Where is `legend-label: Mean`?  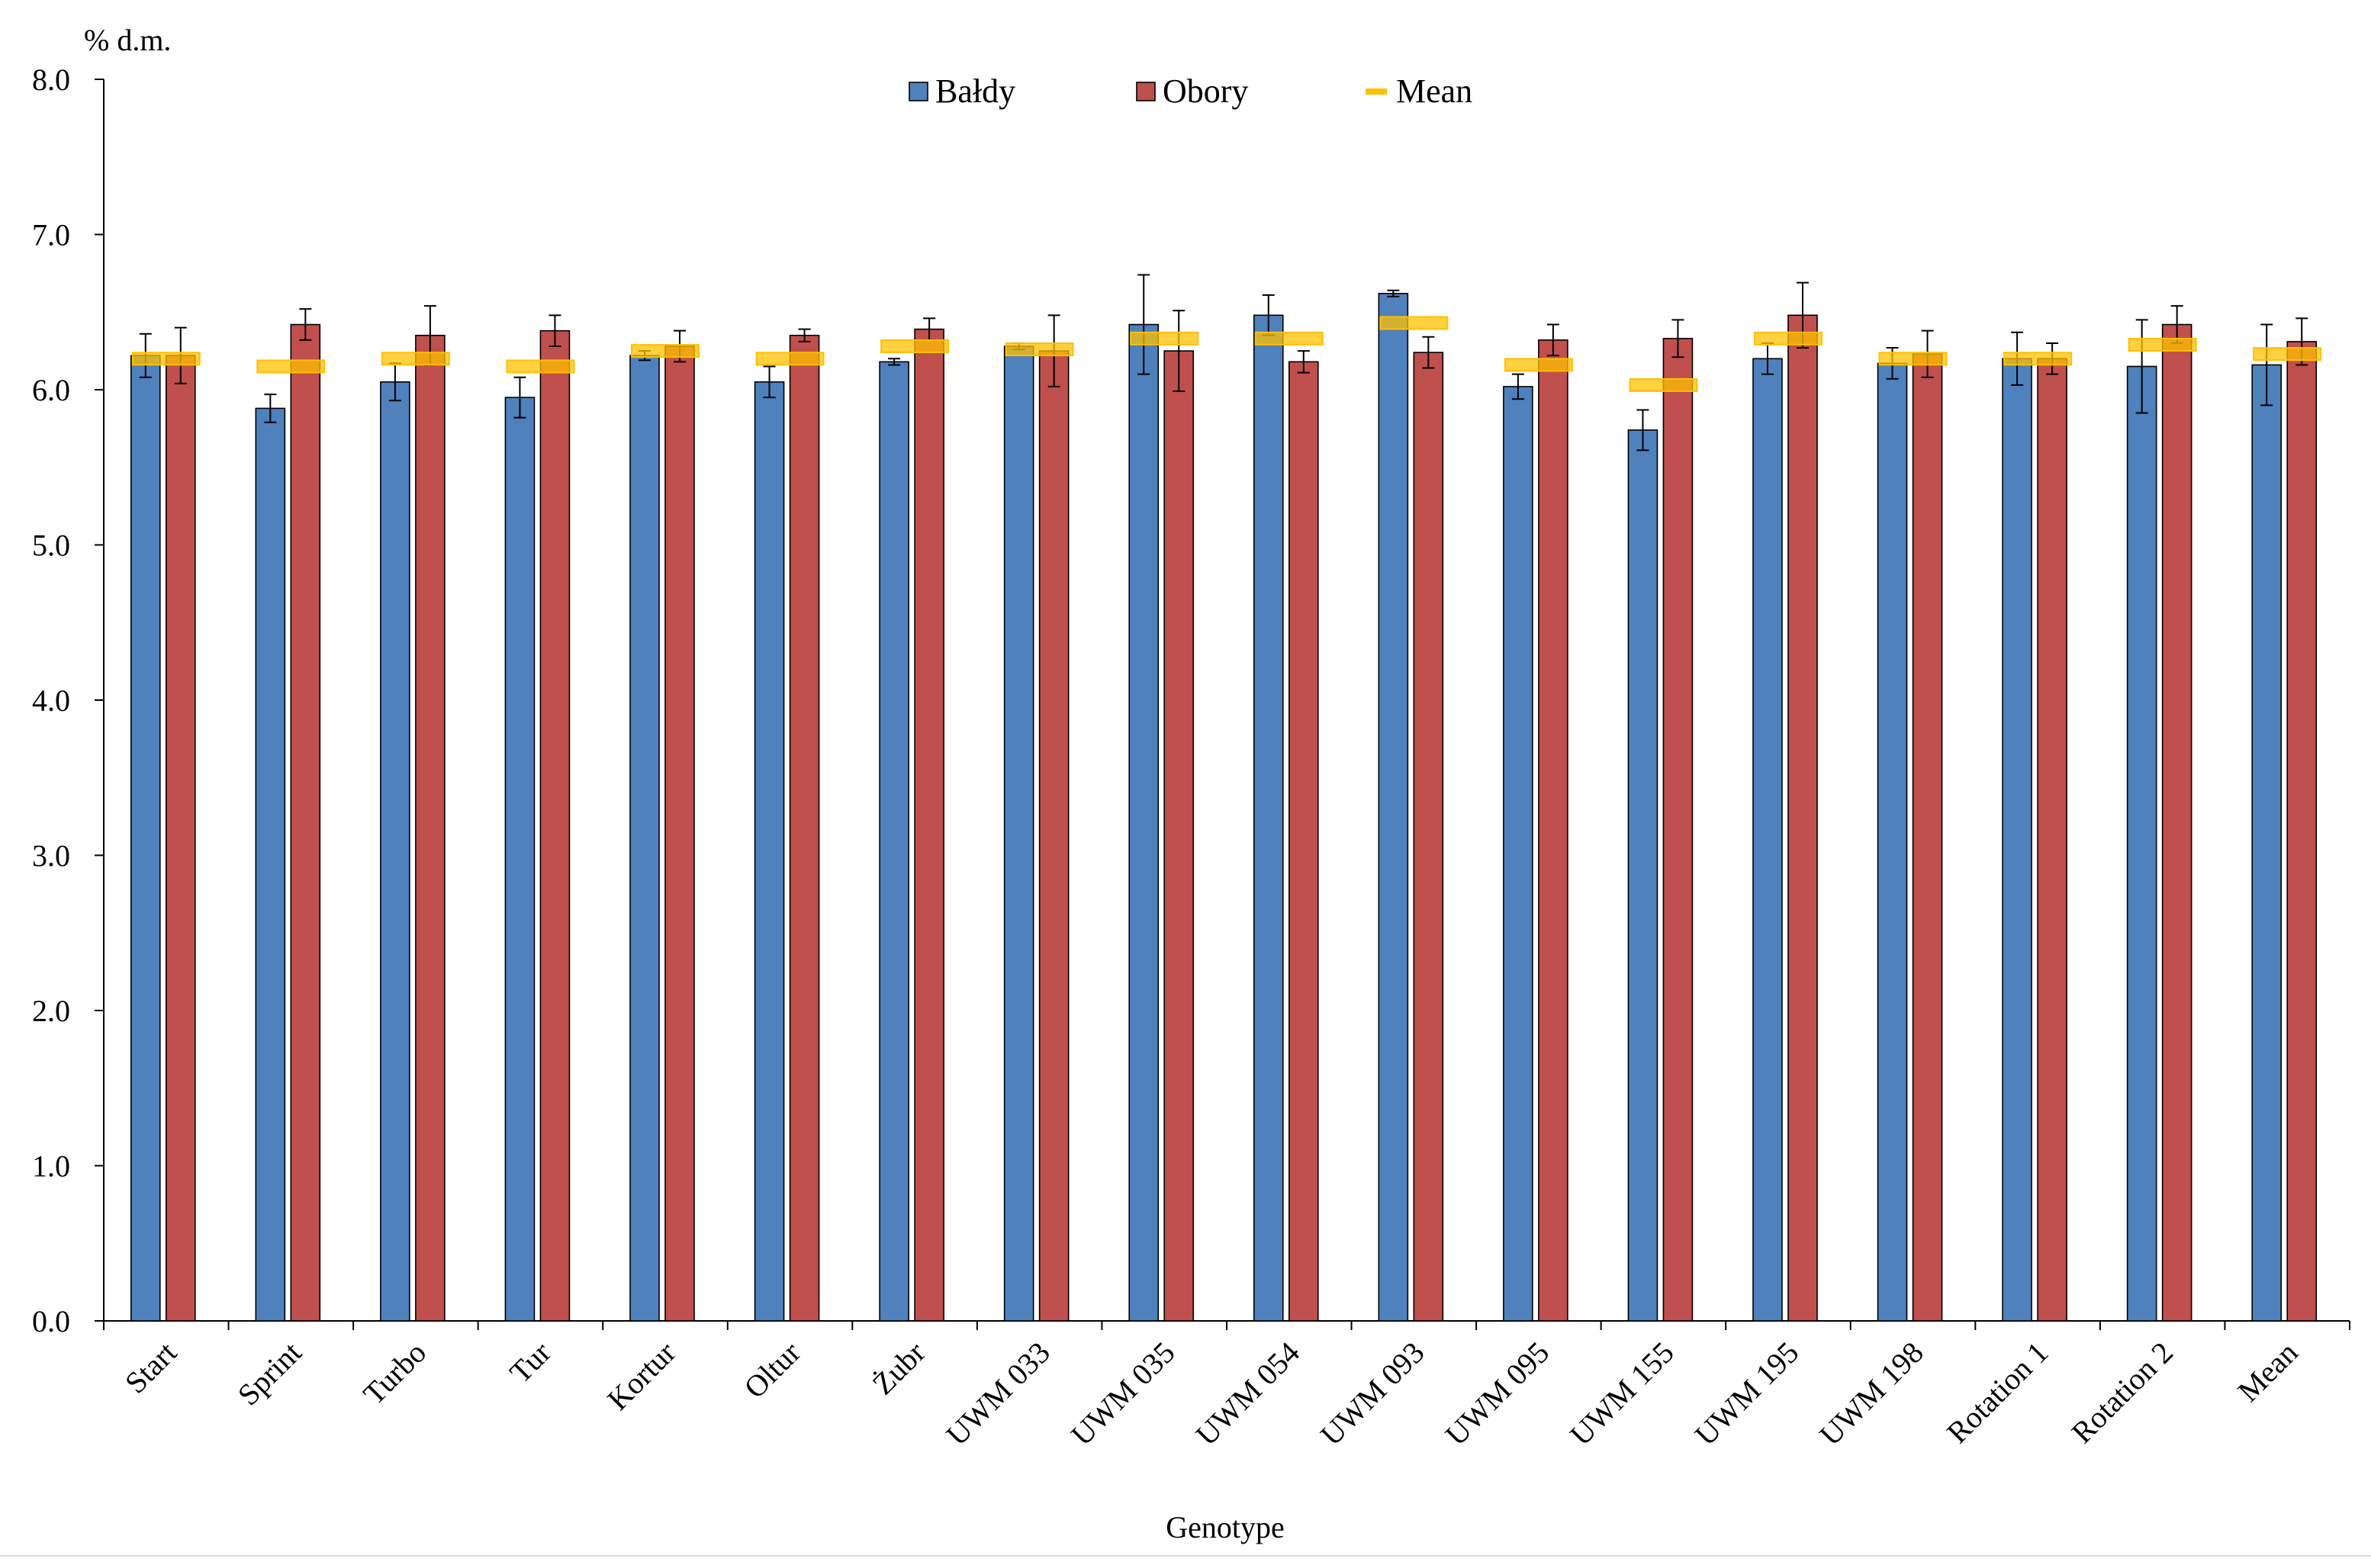 legend-label: Mean is located at coordinates (1434, 91).